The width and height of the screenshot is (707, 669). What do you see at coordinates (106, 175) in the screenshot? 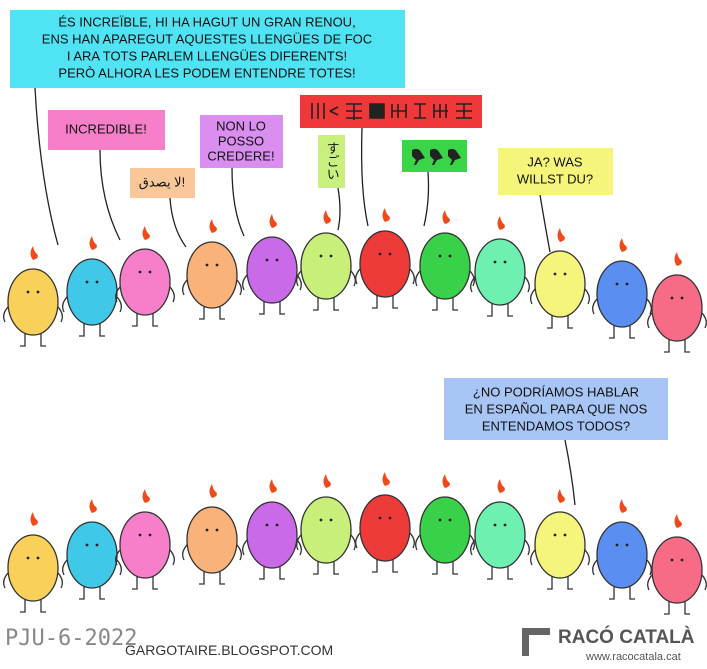
I see `speech-bubble: INCREDIBLE!` at bounding box center [106, 175].